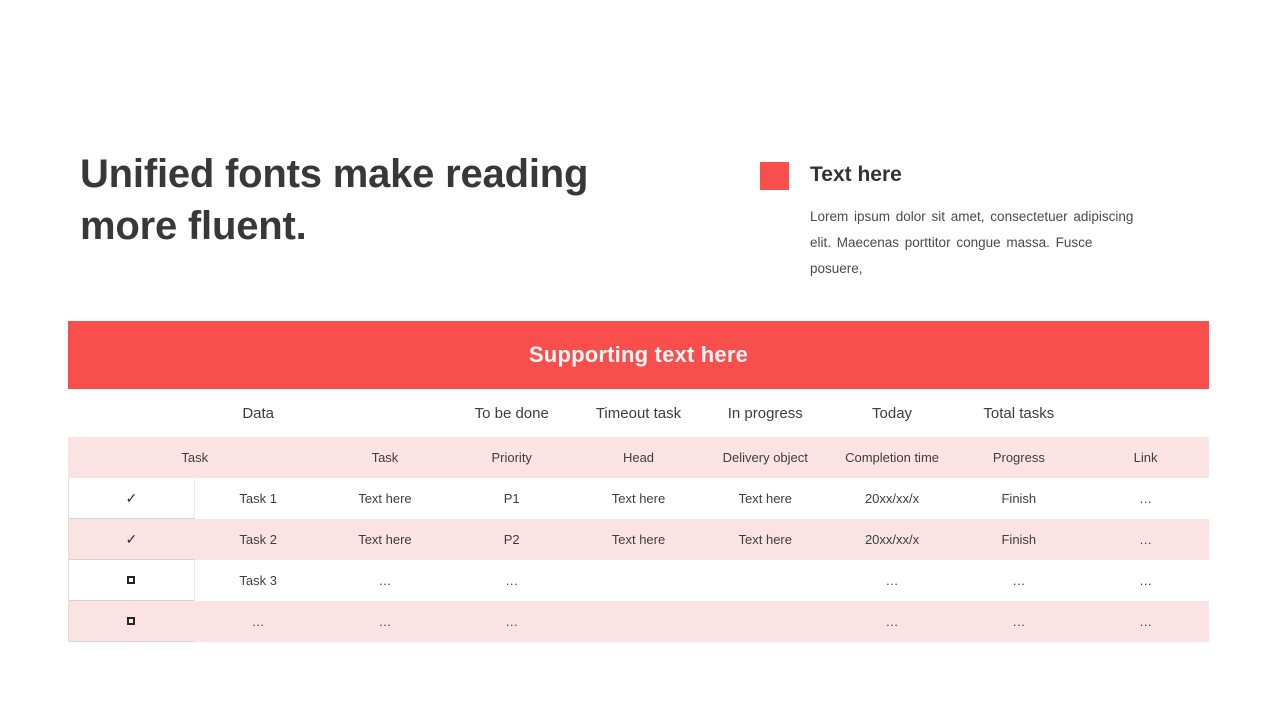 The height and width of the screenshot is (720, 1280). Describe the element at coordinates (765, 413) in the screenshot. I see `group-header-in-progress: In progress` at that location.